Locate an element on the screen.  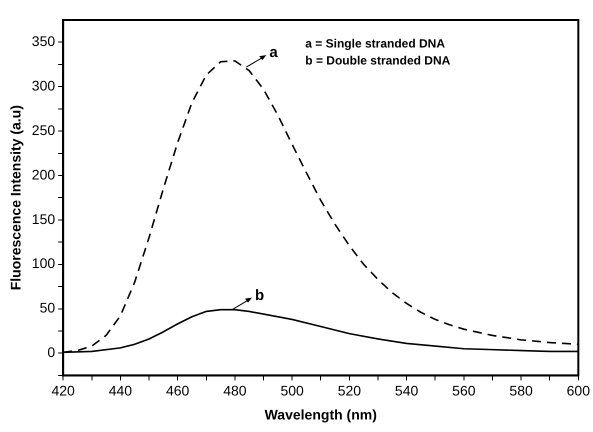
y-tick-label: 200 is located at coordinates (44, 174).